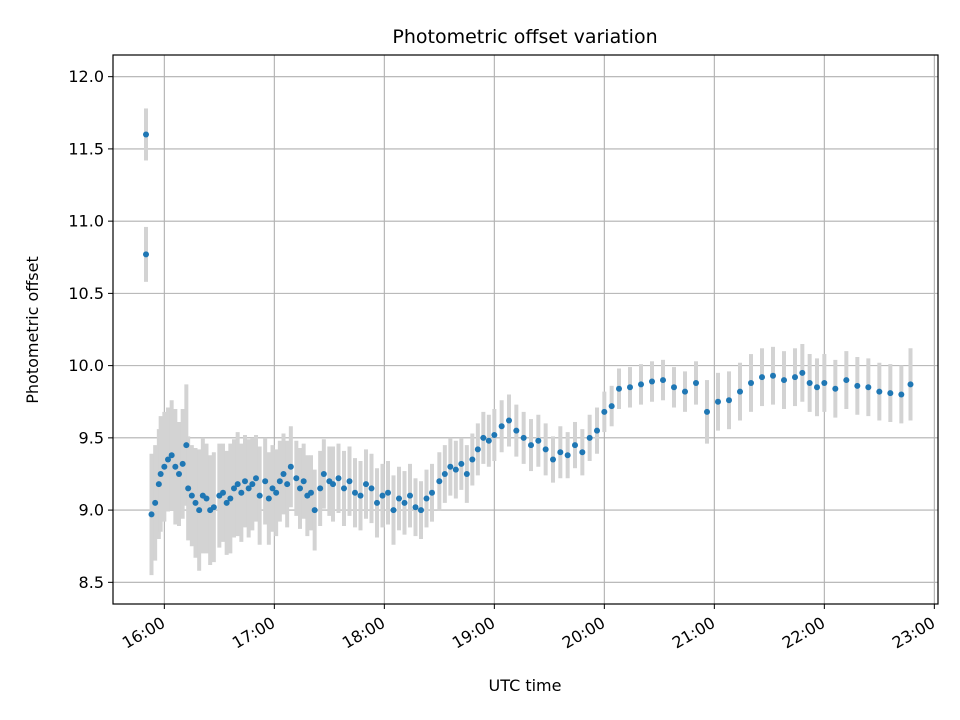  I want to click on y-tick-label: 8.5, so click(91, 582).